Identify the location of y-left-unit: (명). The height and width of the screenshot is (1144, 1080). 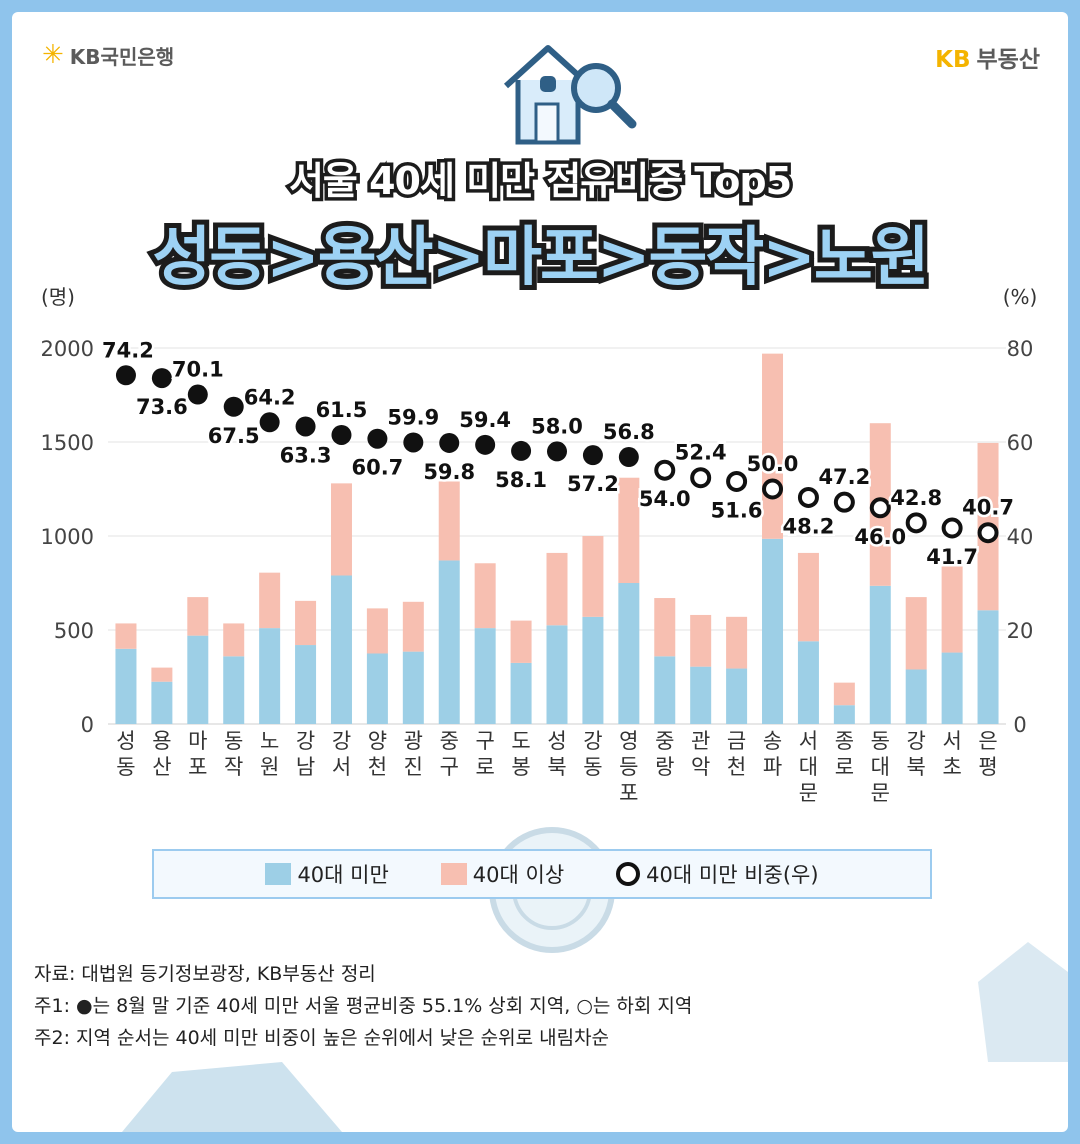
(58, 297).